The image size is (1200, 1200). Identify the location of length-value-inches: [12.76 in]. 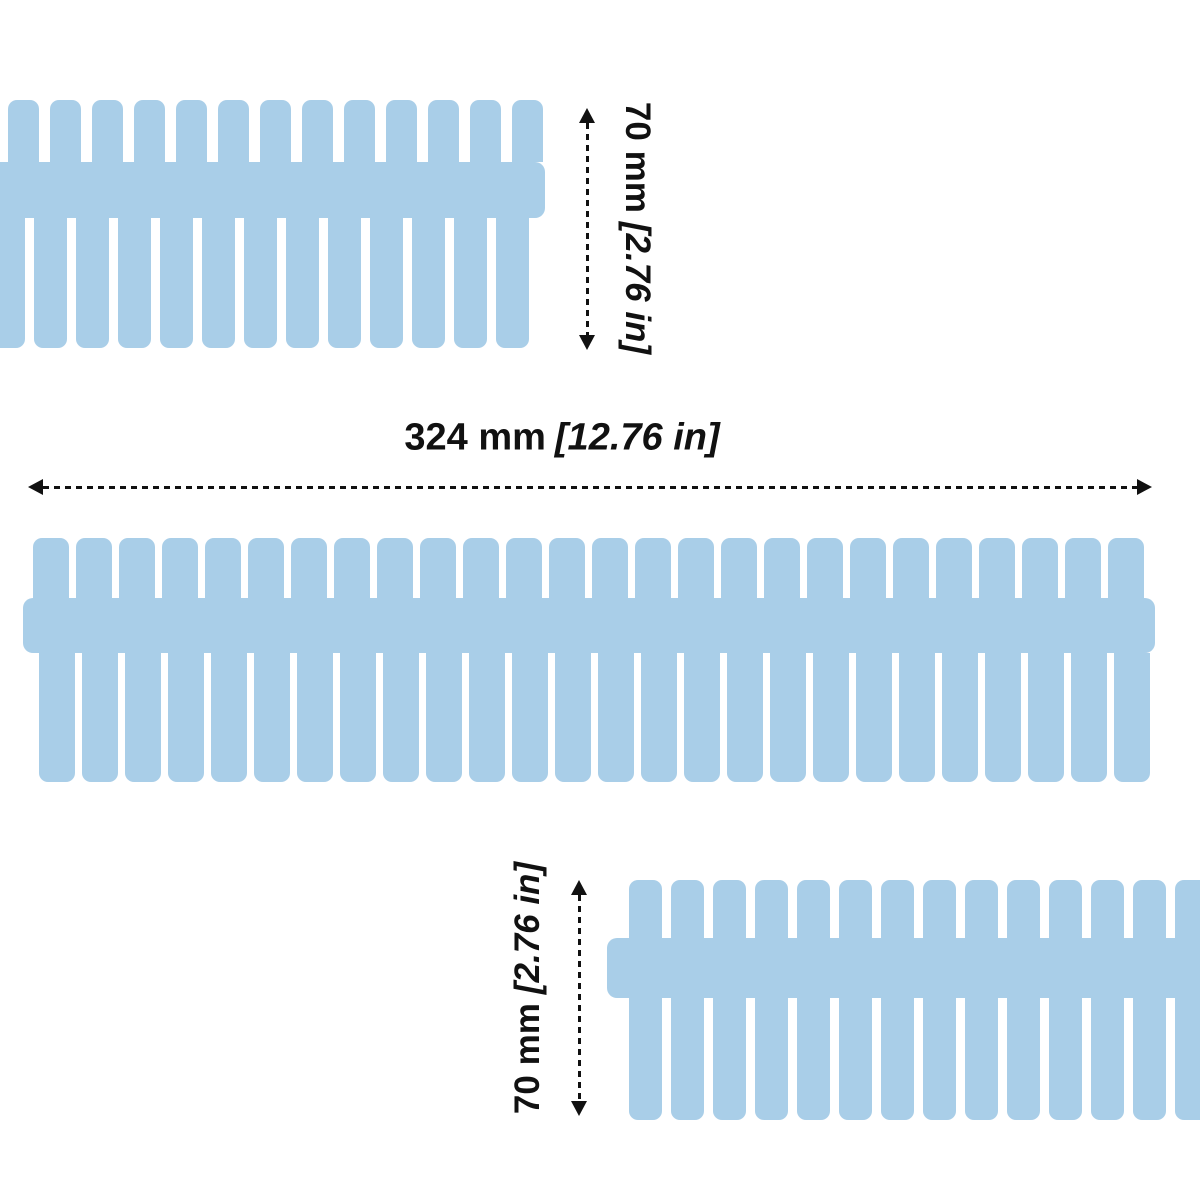
(637, 437).